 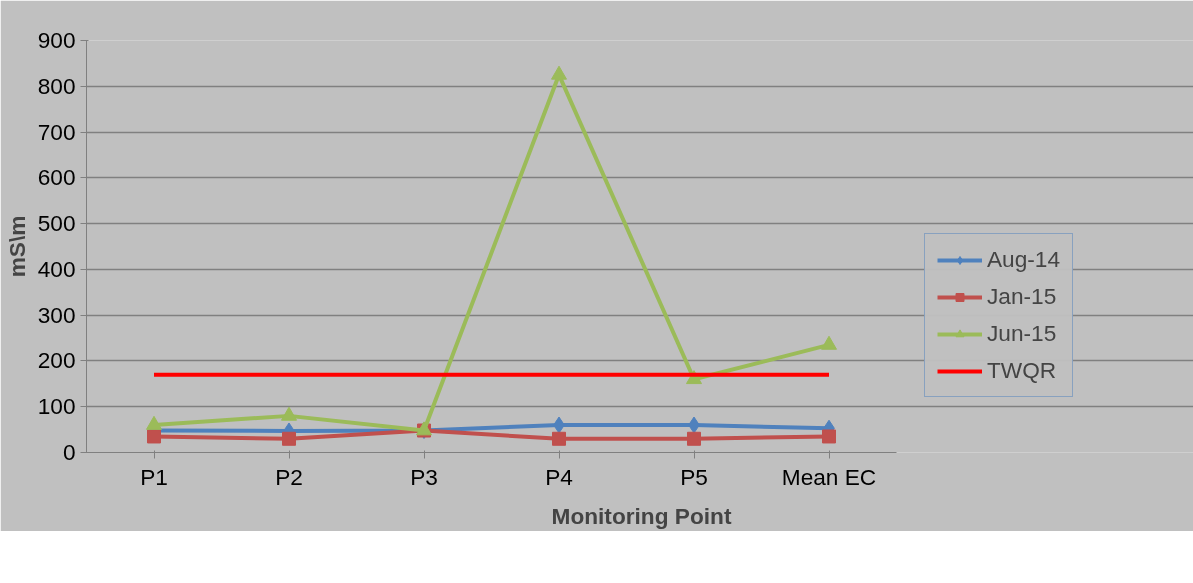 What do you see at coordinates (56, 223) in the screenshot?
I see `y-tick-label: 500` at bounding box center [56, 223].